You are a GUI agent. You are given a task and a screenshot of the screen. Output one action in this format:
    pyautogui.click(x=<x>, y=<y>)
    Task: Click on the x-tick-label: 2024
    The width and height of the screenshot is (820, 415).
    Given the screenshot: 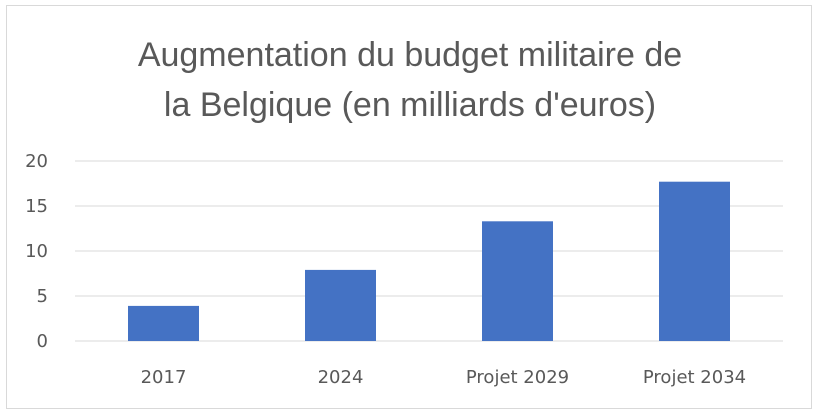 What is the action you would take?
    pyautogui.click(x=341, y=377)
    